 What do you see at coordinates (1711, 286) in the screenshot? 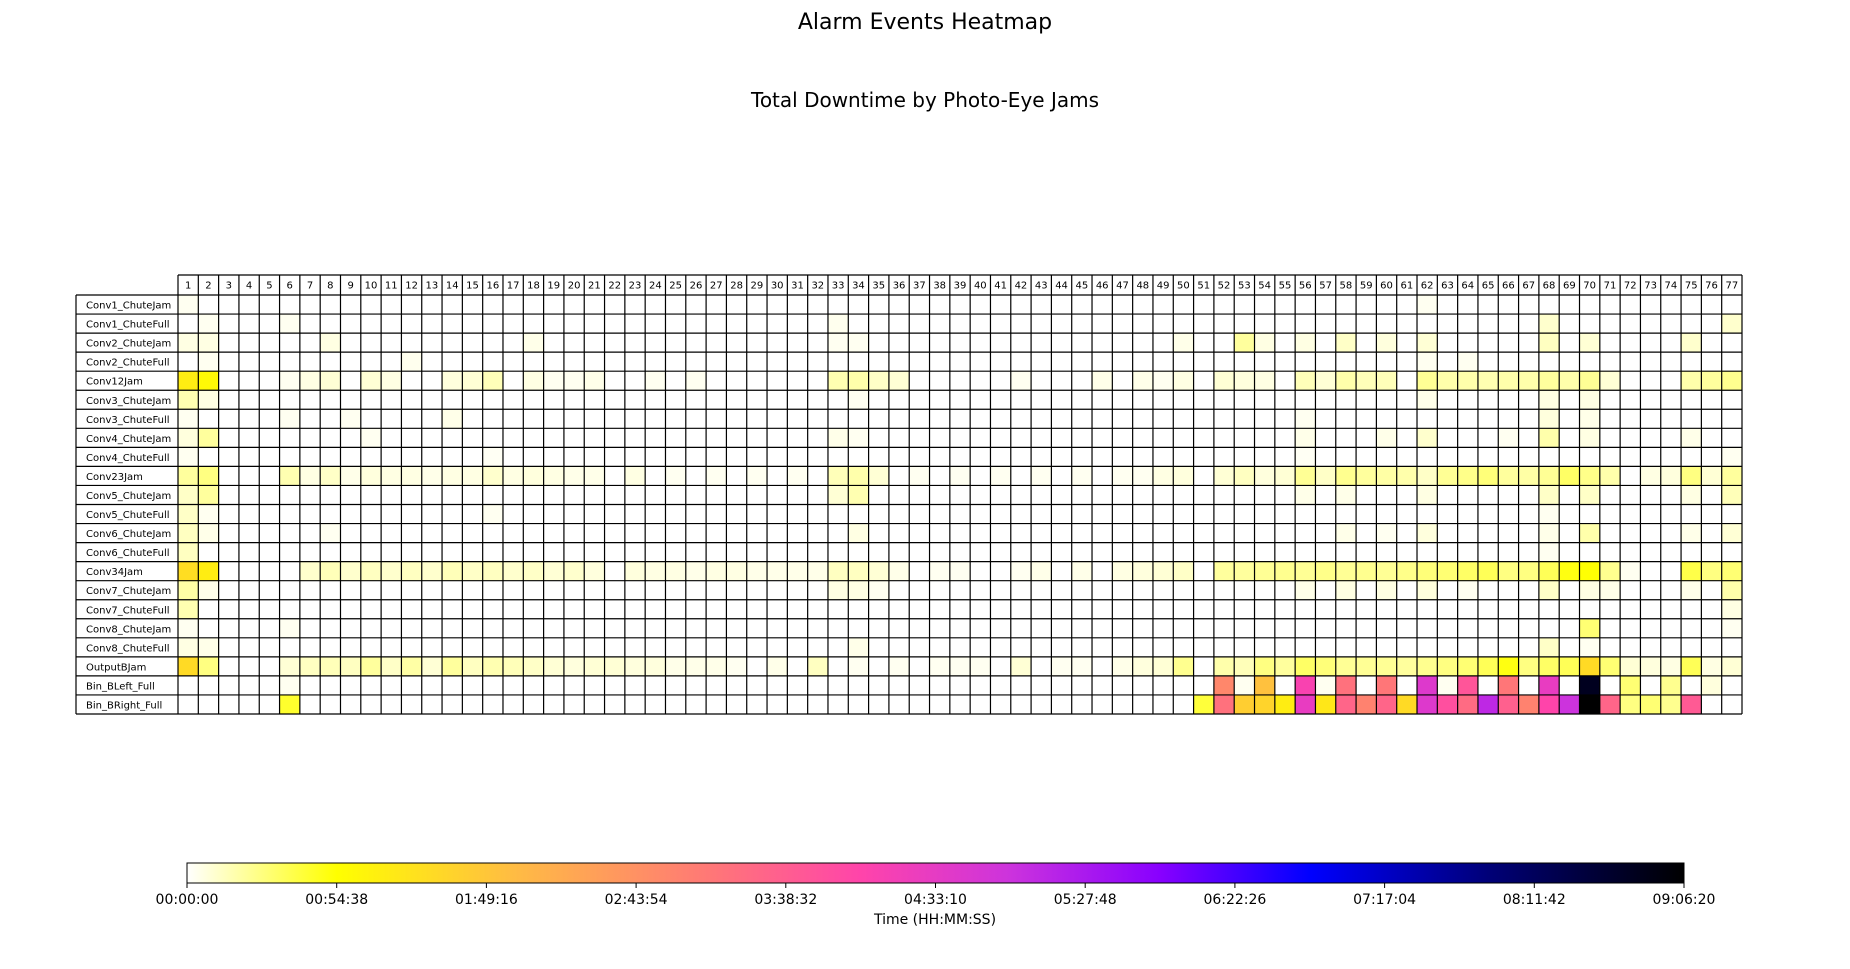
I see `column-header: 76` at bounding box center [1711, 286].